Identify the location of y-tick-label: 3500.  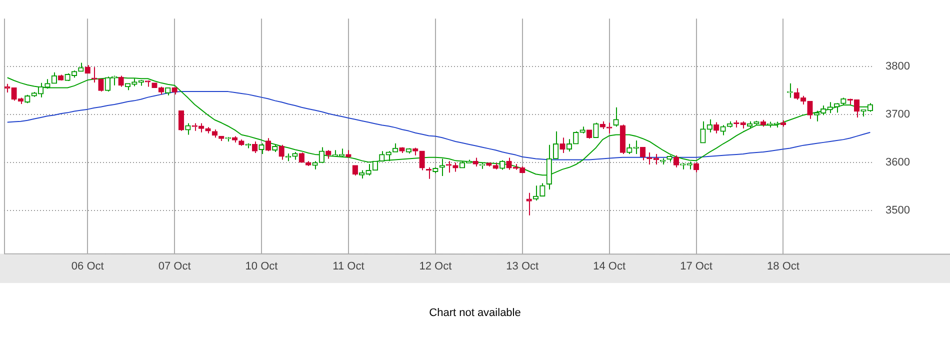
(898, 210).